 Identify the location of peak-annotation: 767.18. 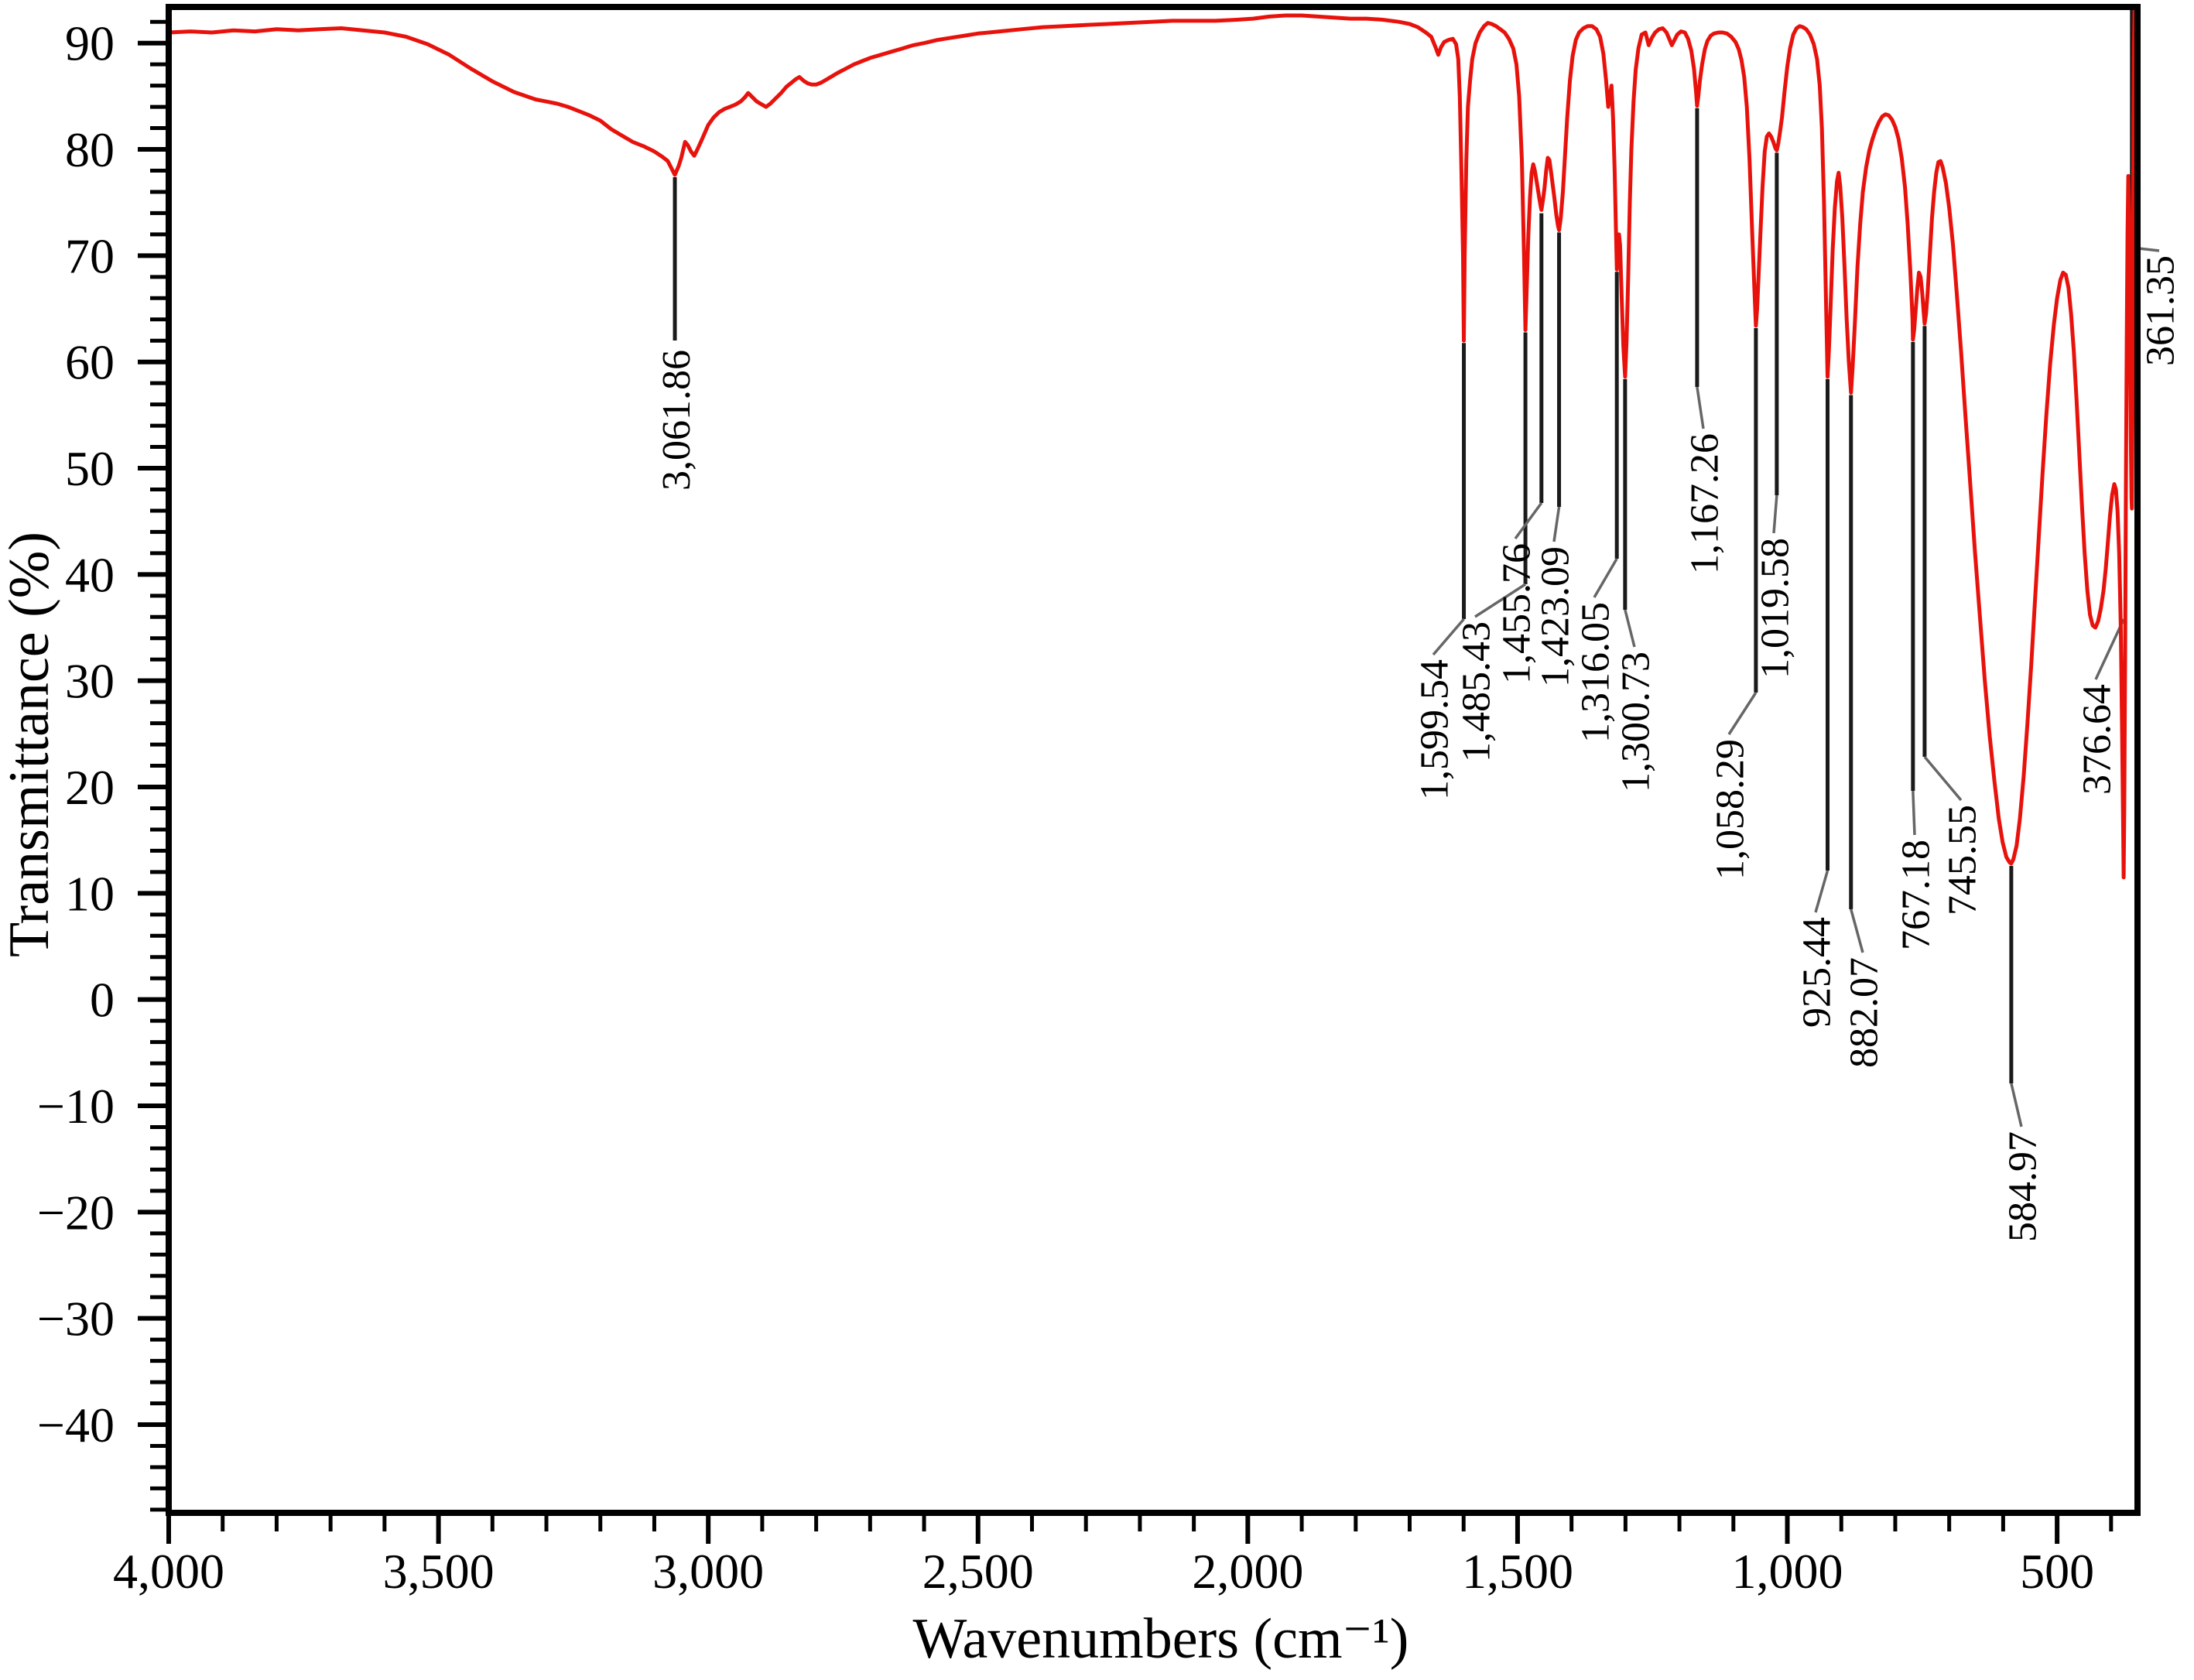
(1917, 645).